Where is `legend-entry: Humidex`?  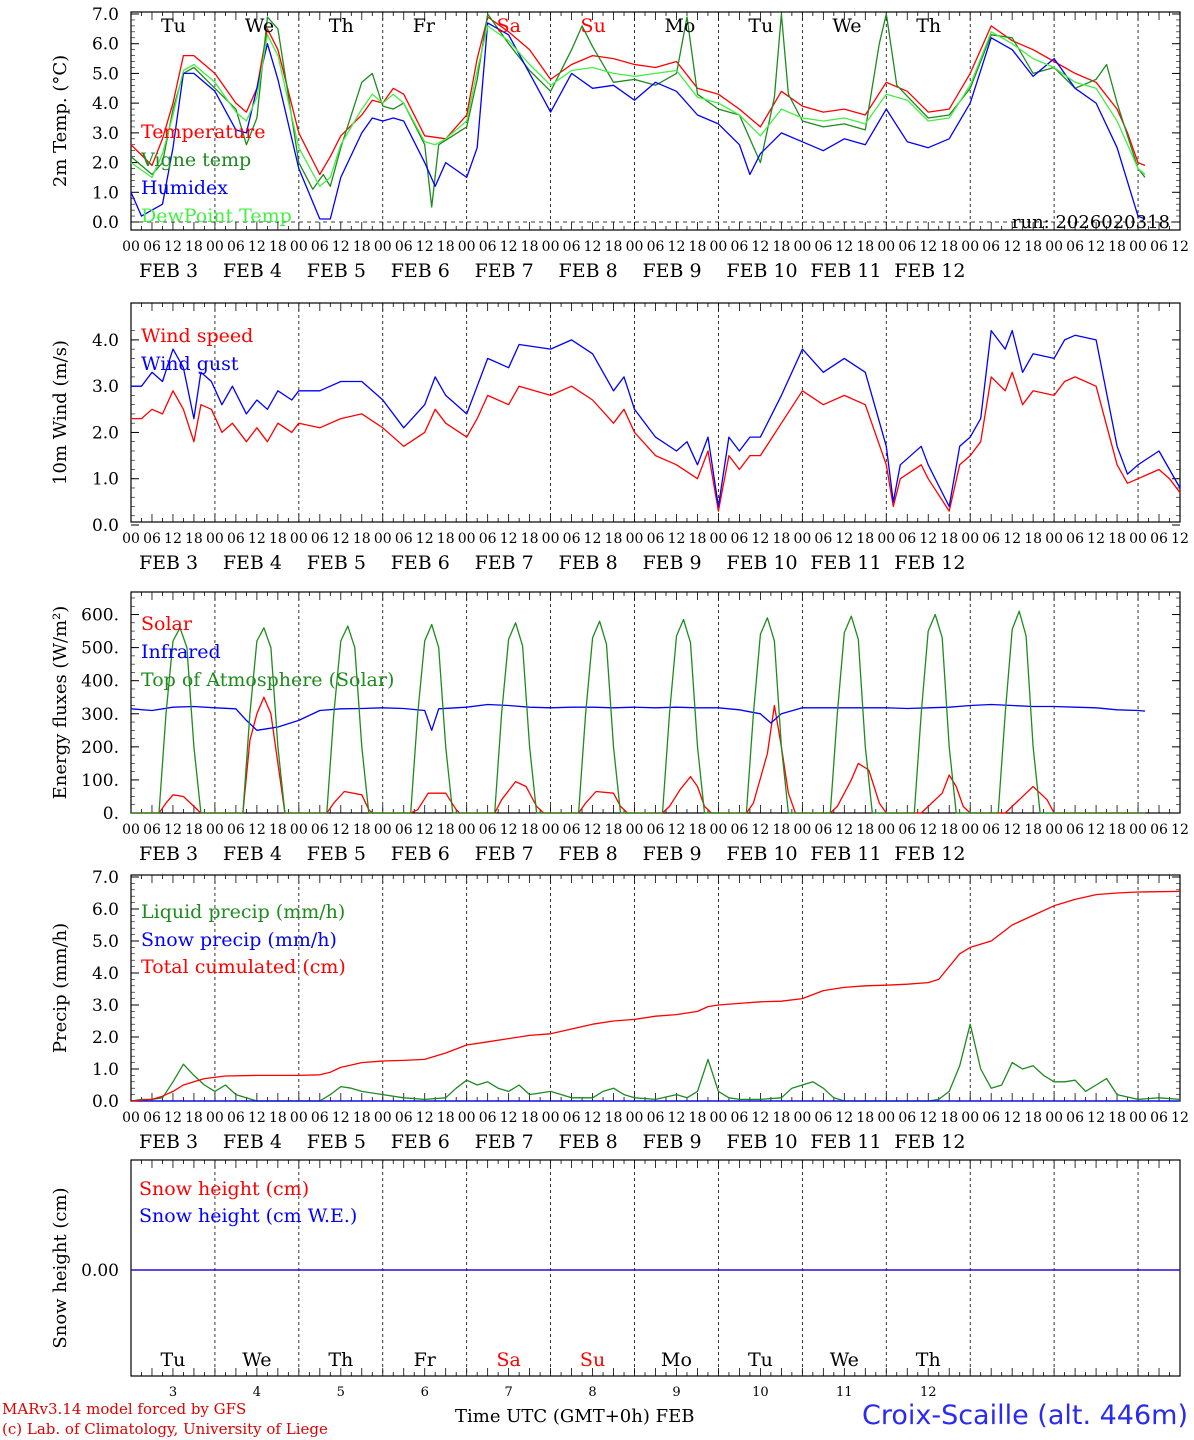 legend-entry: Humidex is located at coordinates (184, 188).